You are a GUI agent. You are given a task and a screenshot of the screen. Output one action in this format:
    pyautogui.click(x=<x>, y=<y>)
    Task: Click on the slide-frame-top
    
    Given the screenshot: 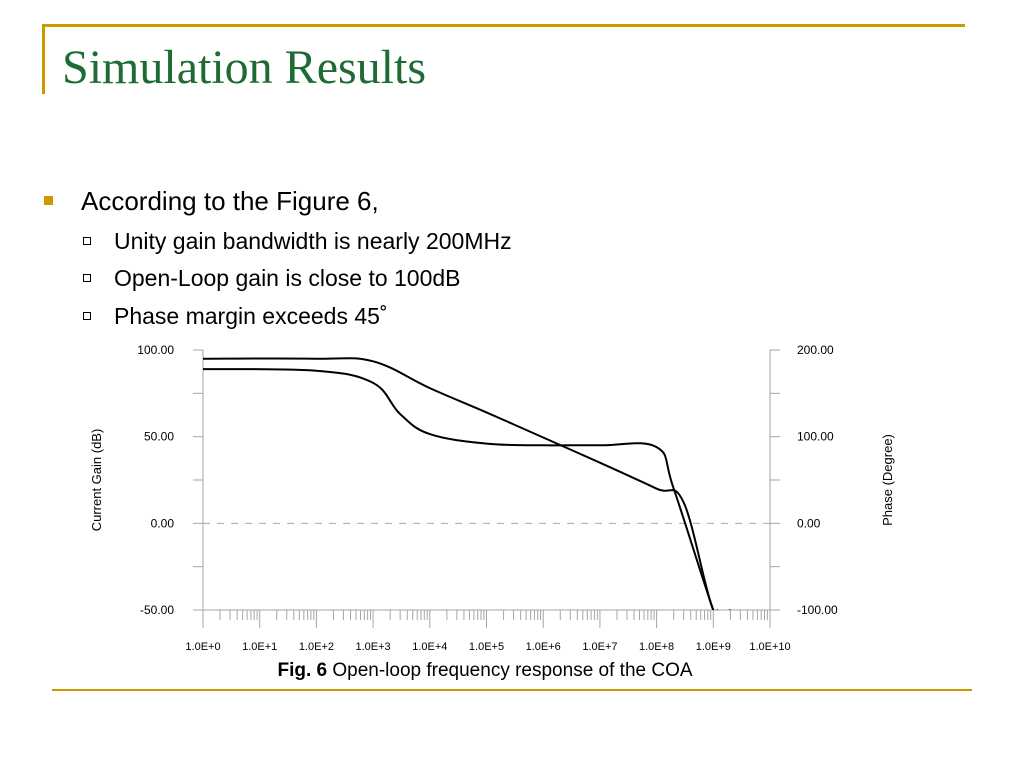 What is the action you would take?
    pyautogui.click(x=503, y=25)
    